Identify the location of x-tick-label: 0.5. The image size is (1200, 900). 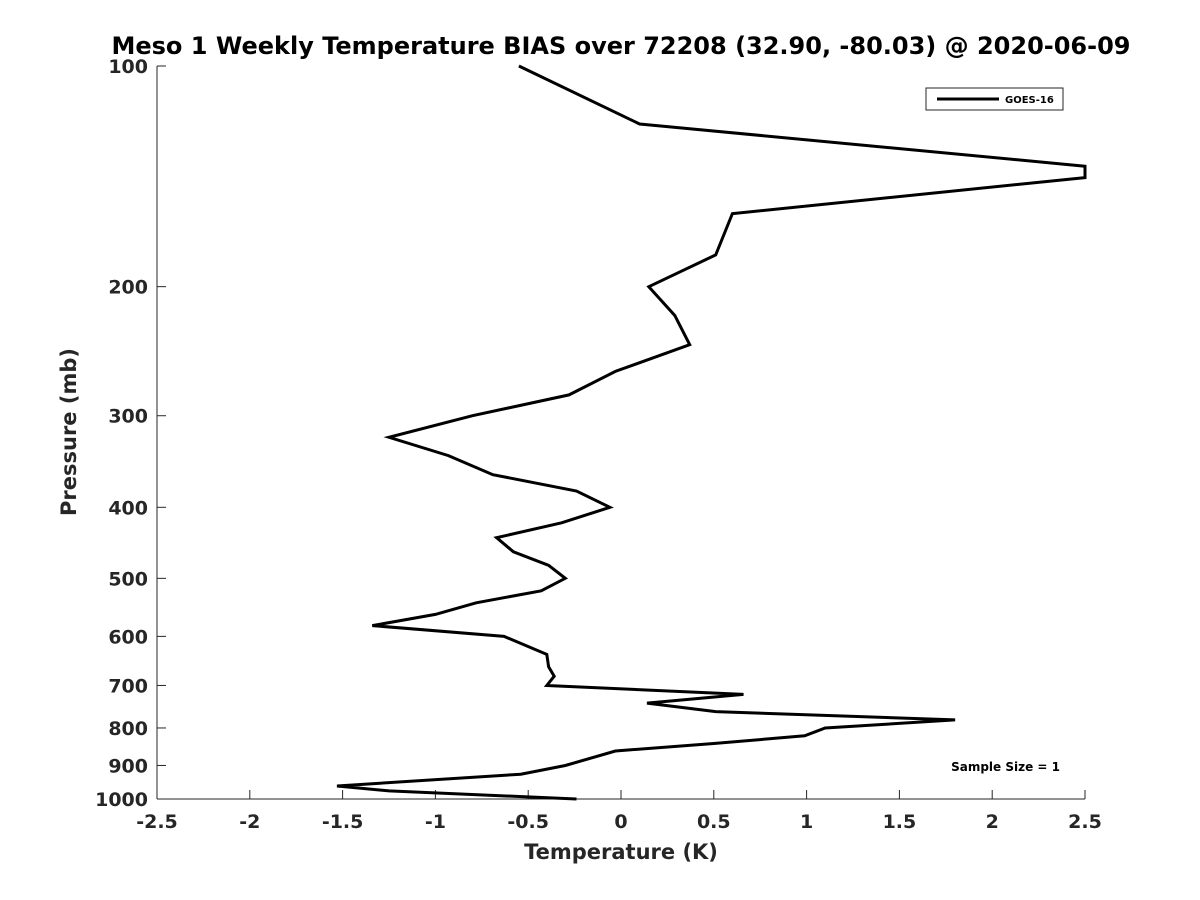
(714, 822).